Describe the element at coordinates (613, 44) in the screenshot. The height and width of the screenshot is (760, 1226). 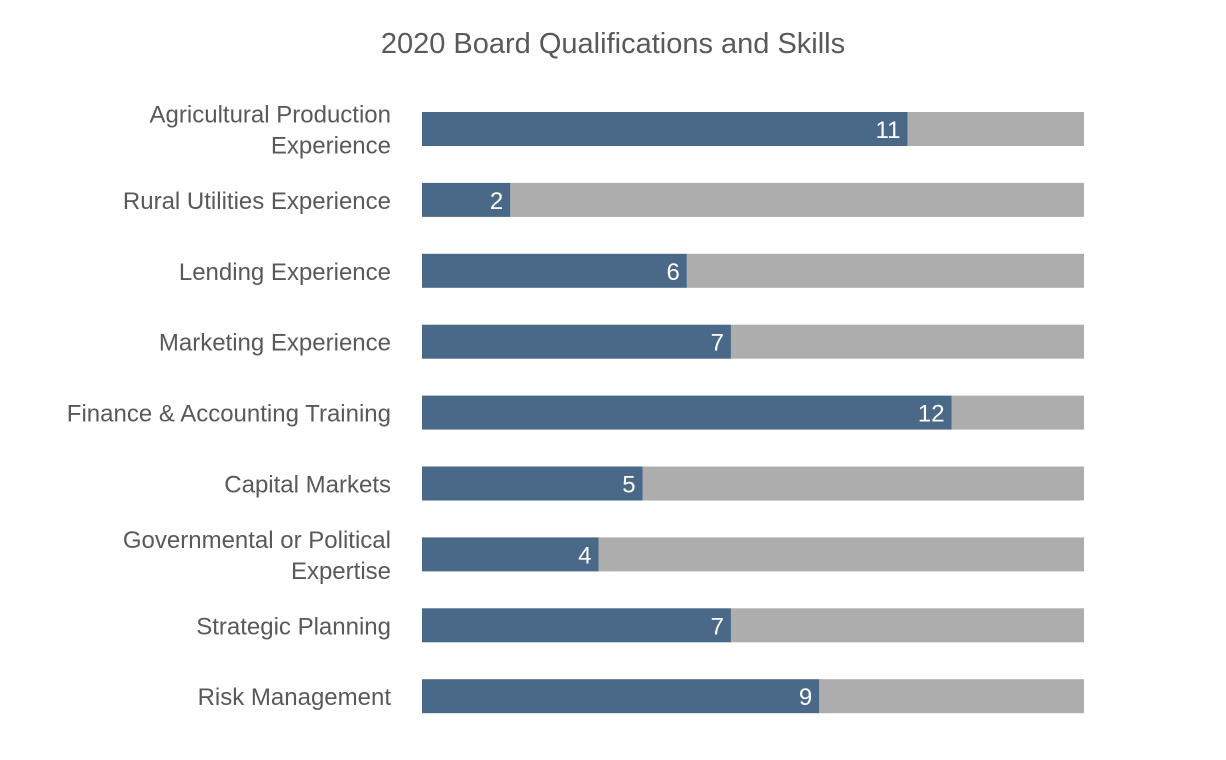
I see `chart-title: 2020 Board Qualifications and Skills` at that location.